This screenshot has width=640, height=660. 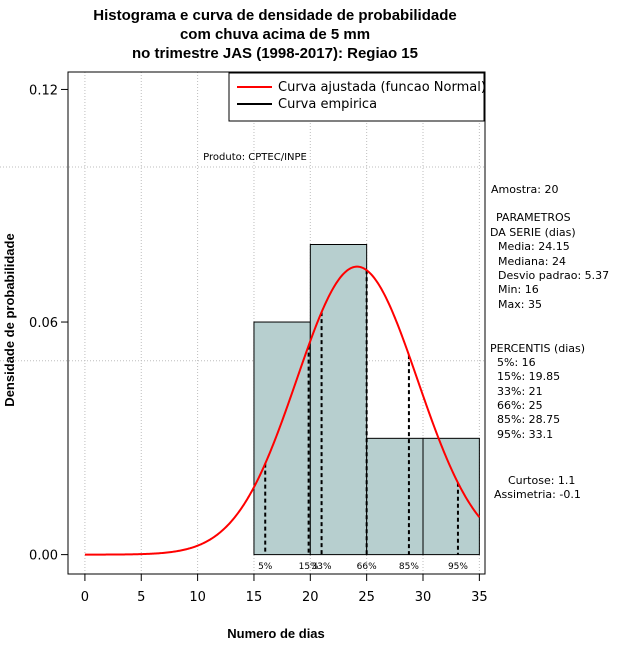 What do you see at coordinates (533, 217) in the screenshot?
I see `stats-parametros-title: PARAMETROS` at bounding box center [533, 217].